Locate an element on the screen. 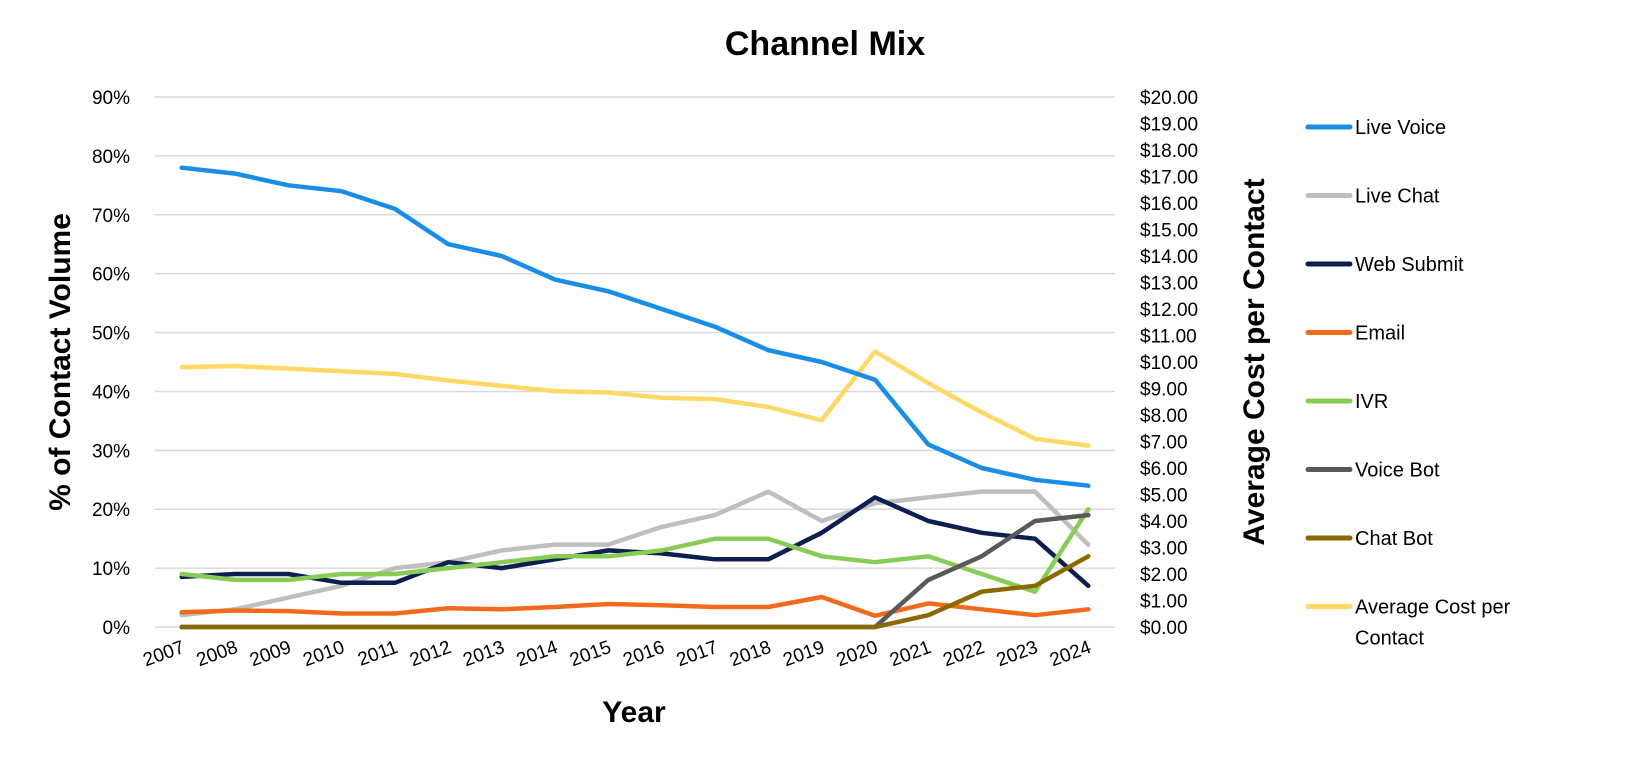 Image resolution: width=1645 pixels, height=770 pixels. y2-tick-label: $13.00 is located at coordinates (1169, 284).